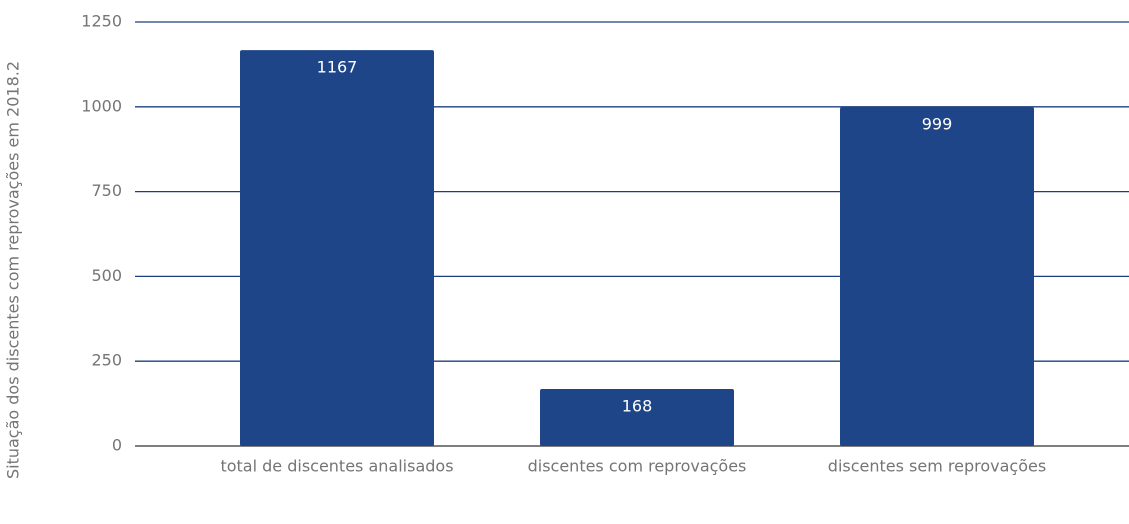 The height and width of the screenshot is (524, 1129). I want to click on y-tick-label: 250, so click(106, 360).